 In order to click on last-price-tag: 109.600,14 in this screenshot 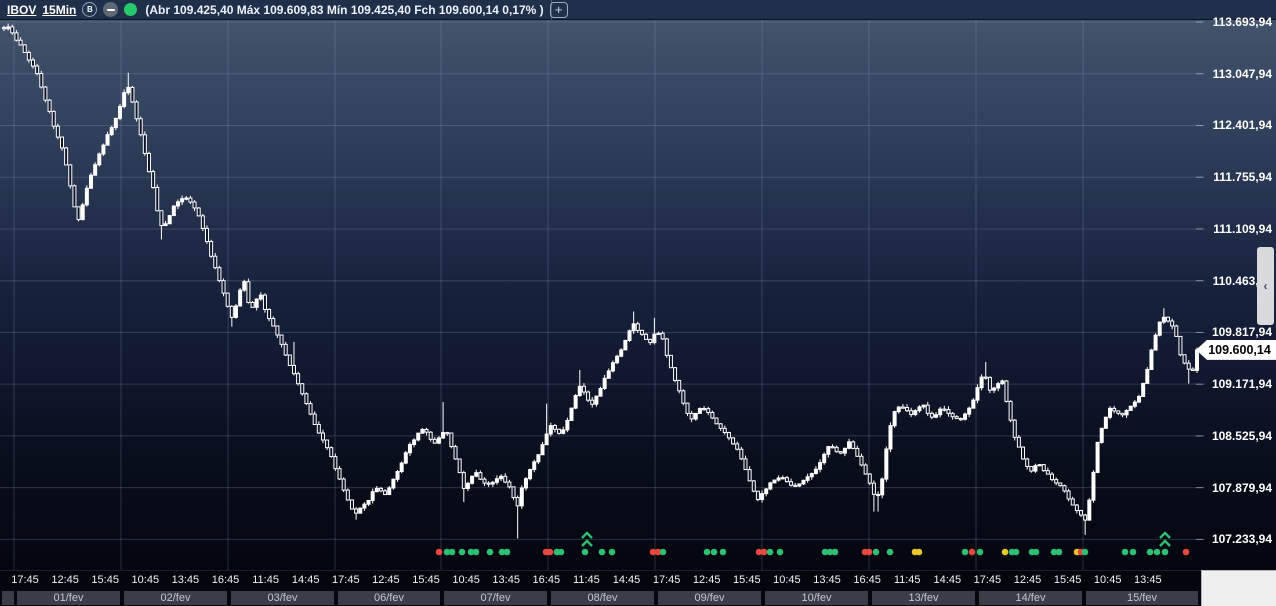, I will do `click(1236, 349)`.